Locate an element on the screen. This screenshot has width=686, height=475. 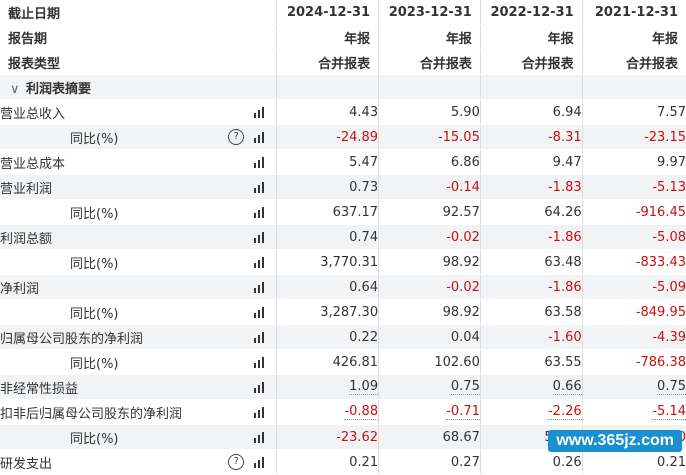
header-label-type: 报表类型 is located at coordinates (138, 62).